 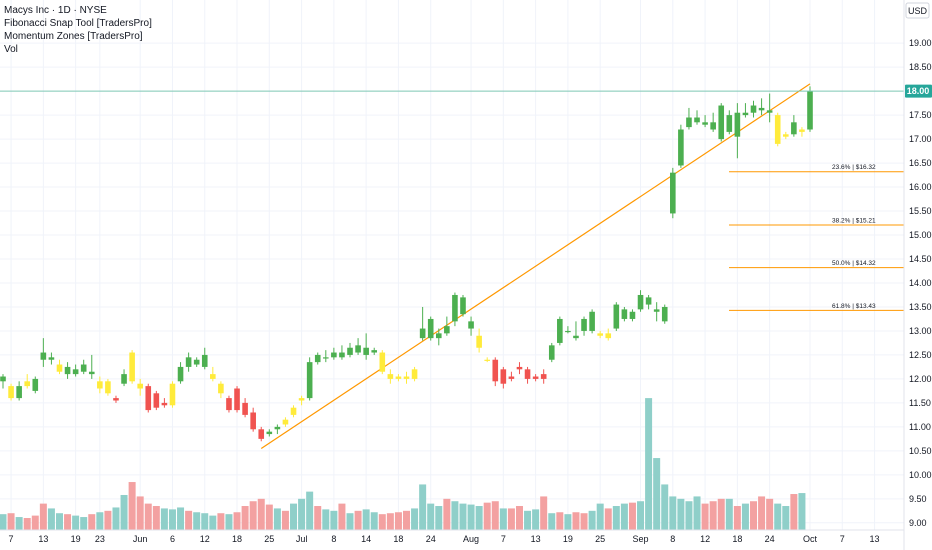 I want to click on legend-indicator-vol: Vol, so click(x=11, y=49).